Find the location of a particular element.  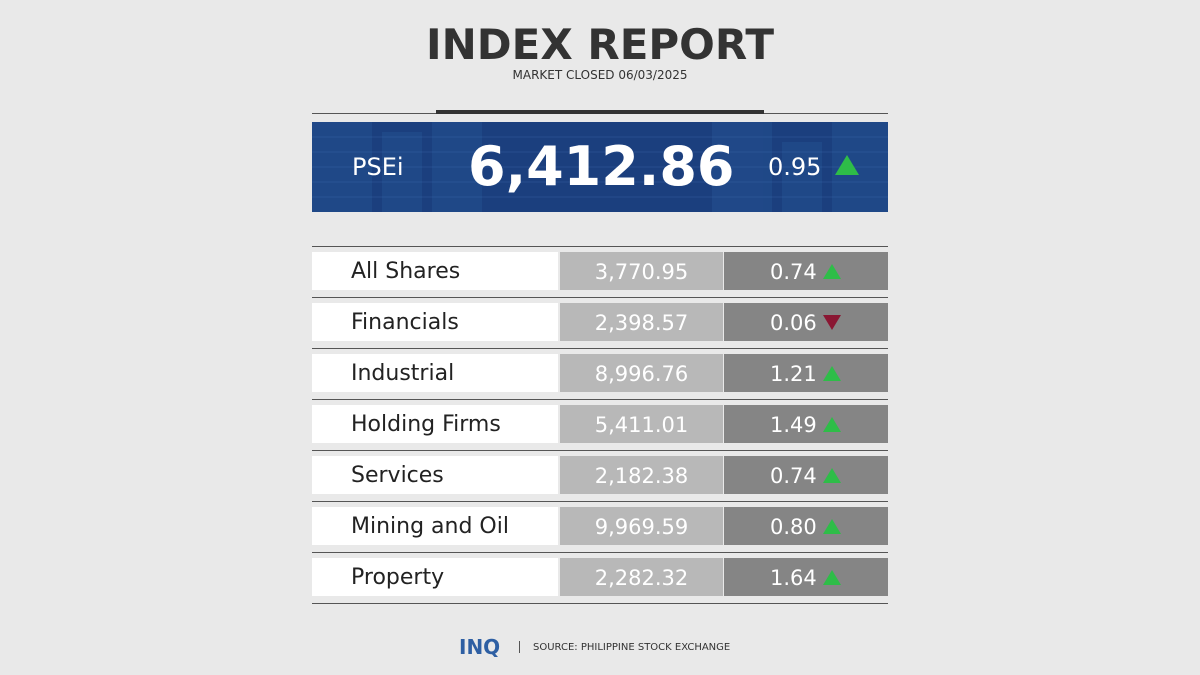

sector-change: 0.06 is located at coordinates (793, 323).